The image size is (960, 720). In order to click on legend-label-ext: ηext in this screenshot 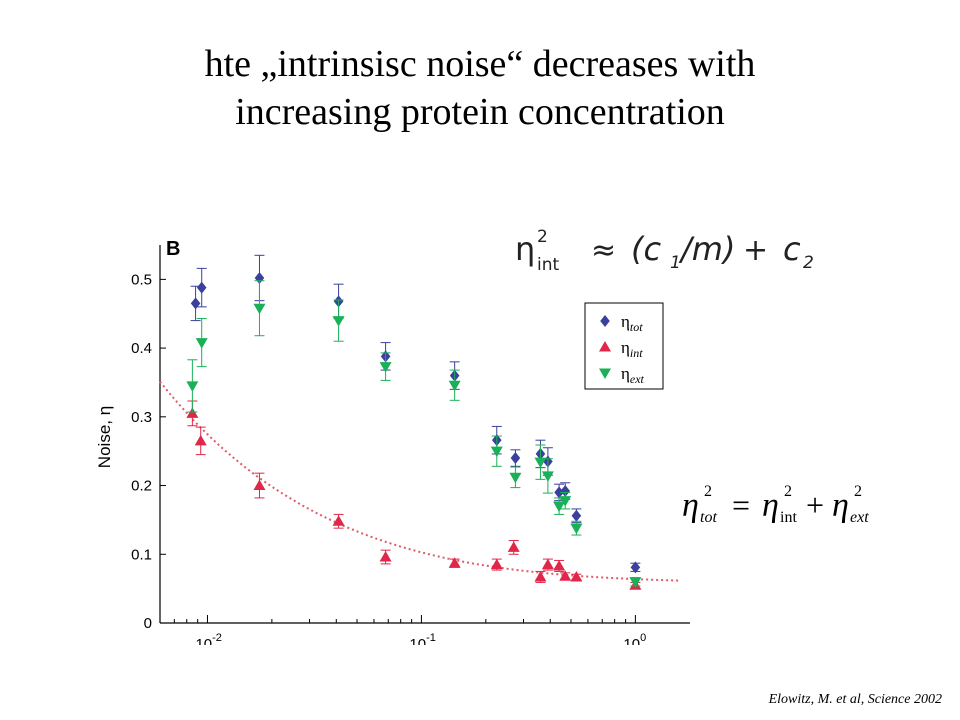, I will do `click(633, 375)`.